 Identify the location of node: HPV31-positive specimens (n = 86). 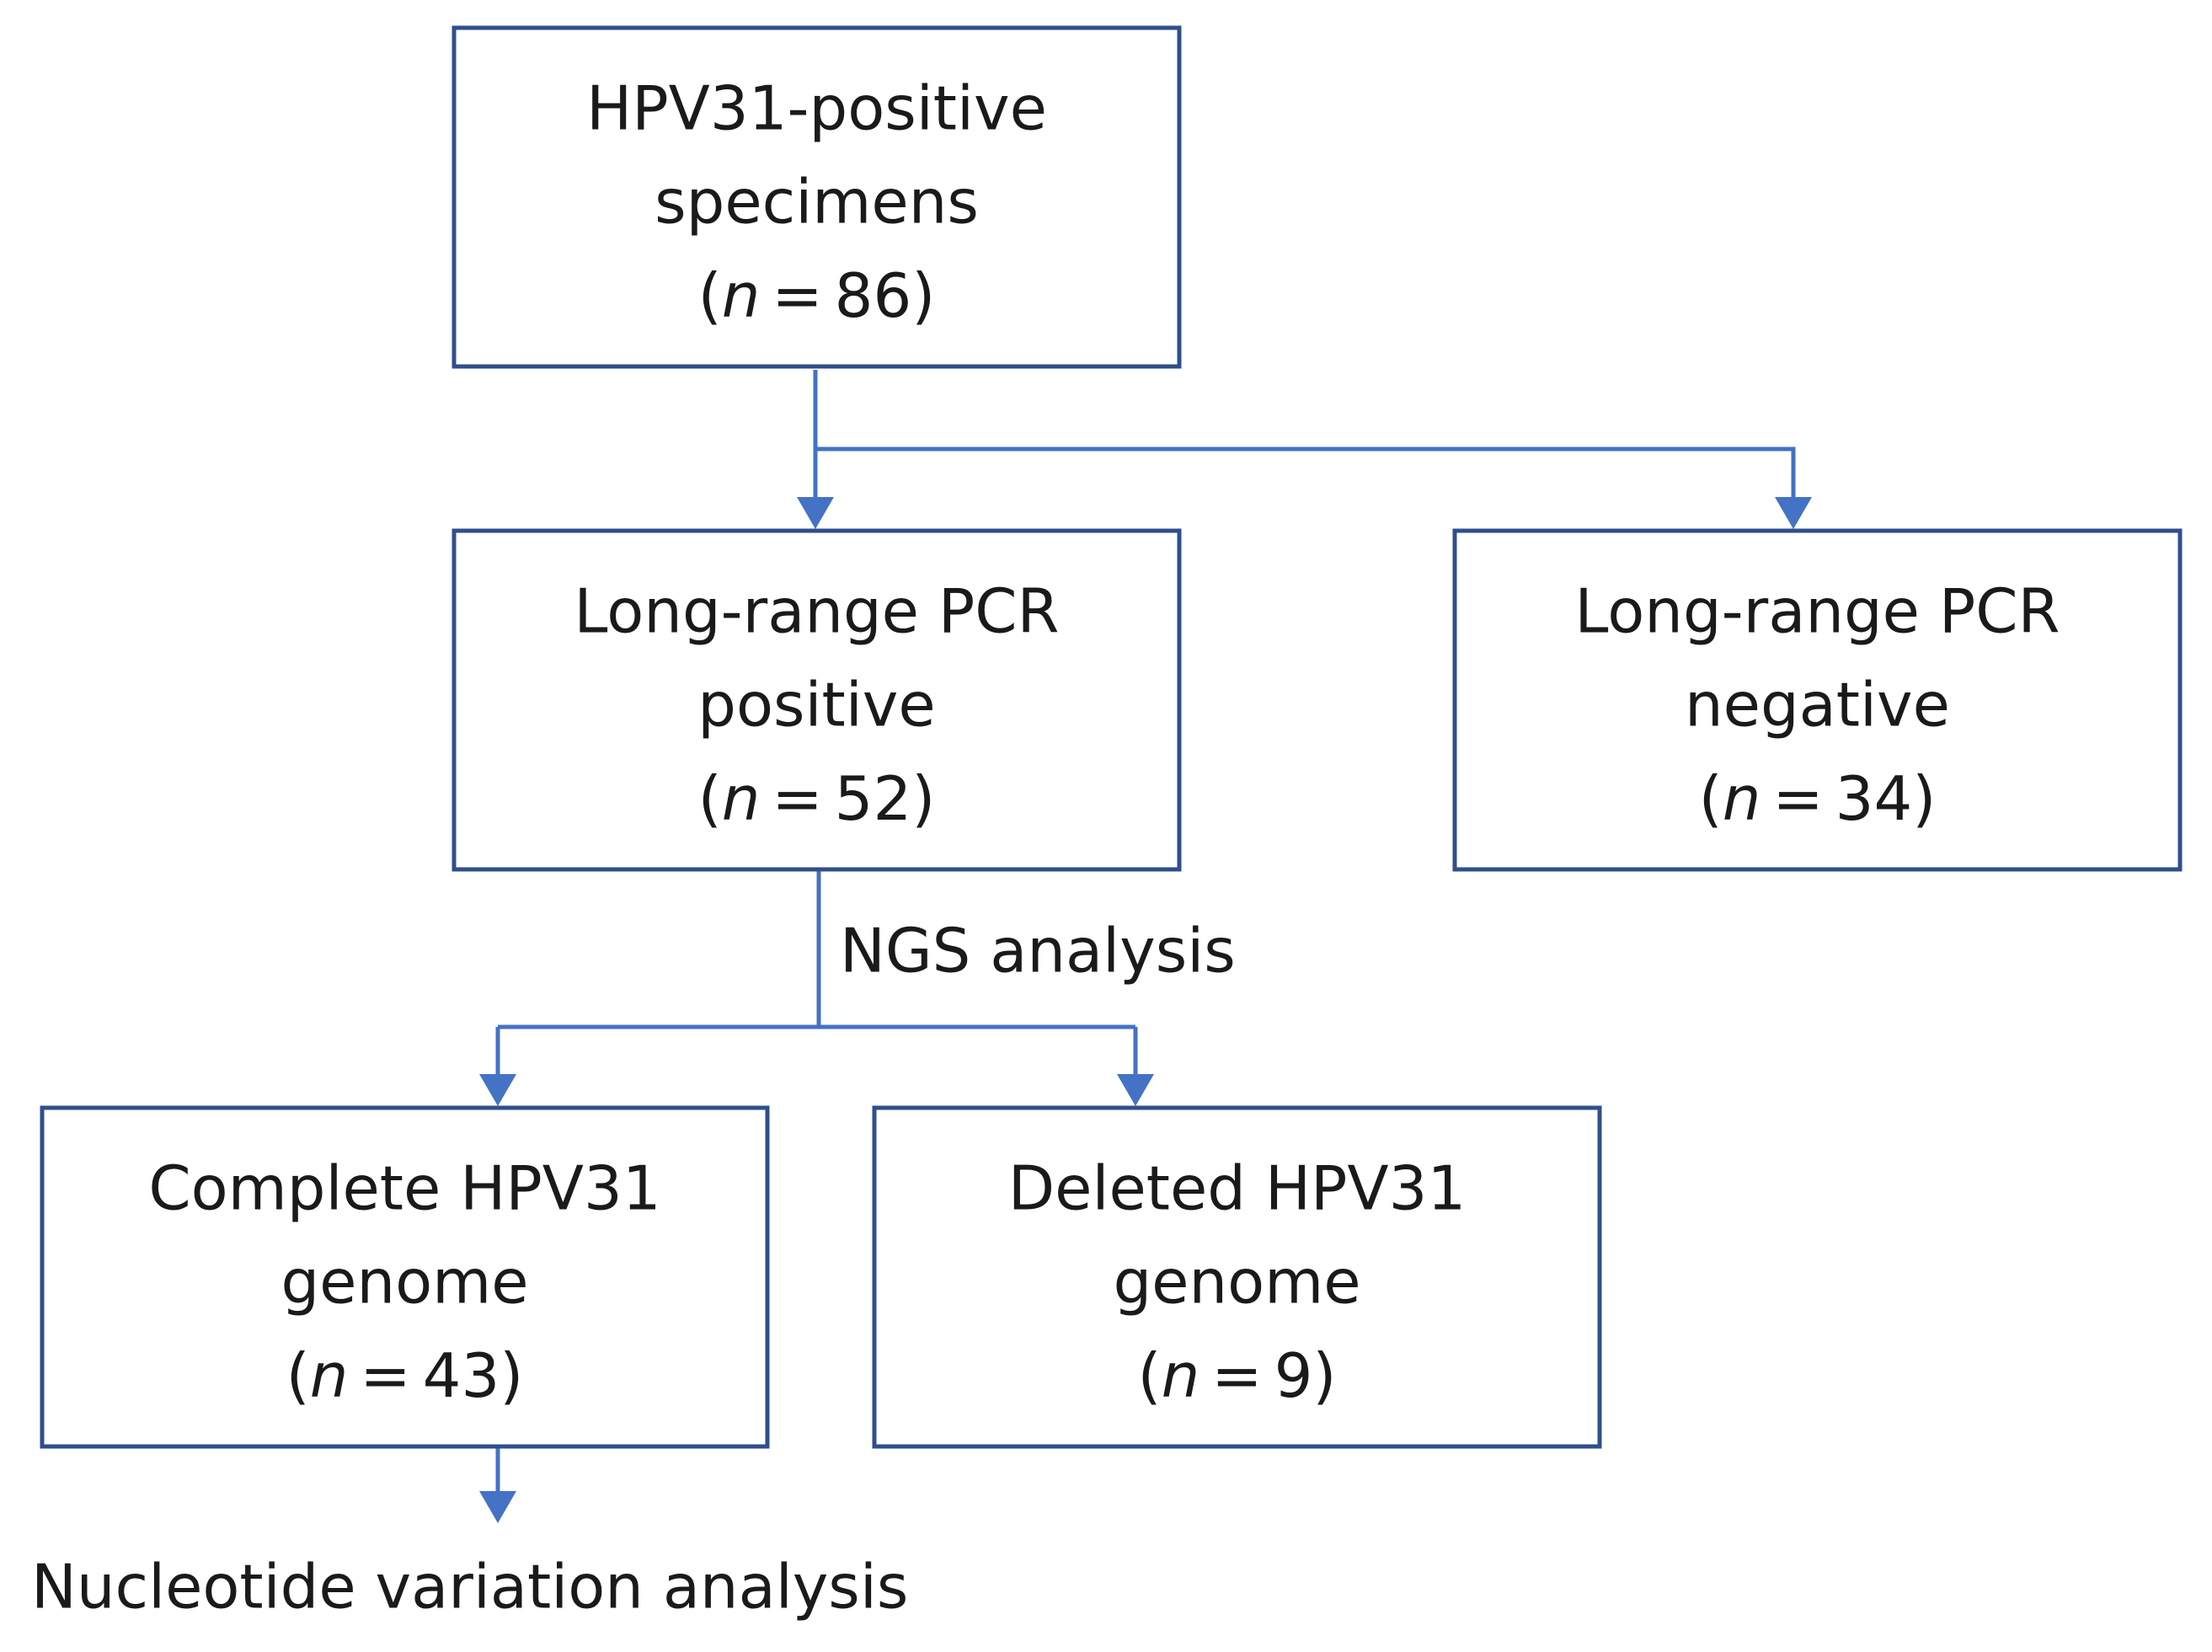
(816, 197).